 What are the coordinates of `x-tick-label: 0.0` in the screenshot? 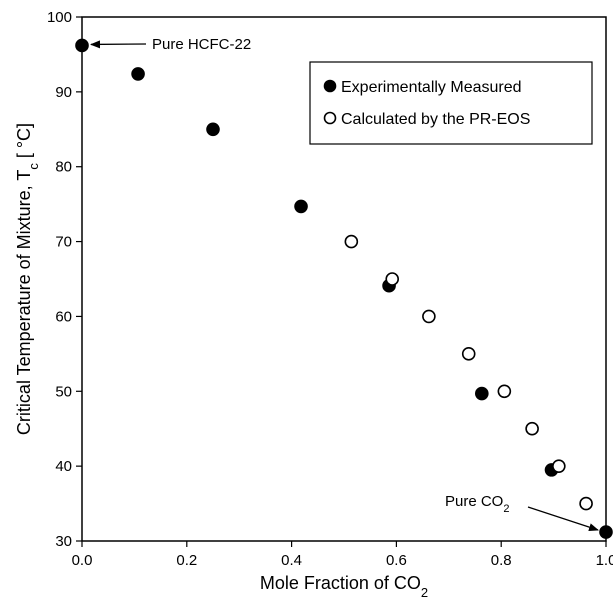 It's located at (82, 560).